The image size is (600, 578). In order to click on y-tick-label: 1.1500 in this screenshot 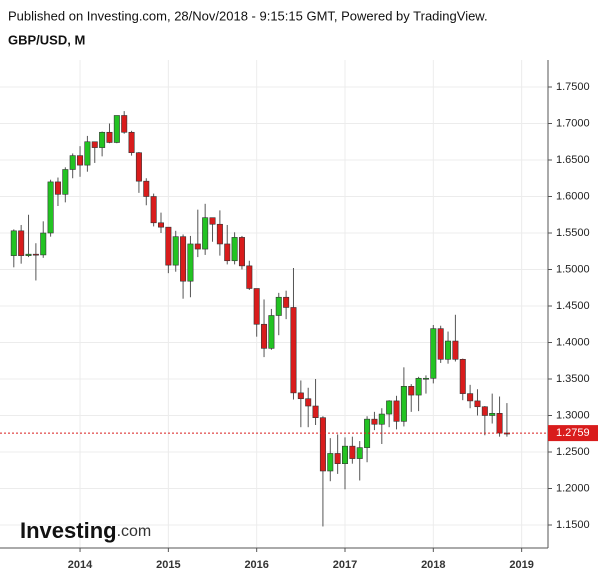, I will do `click(573, 525)`.